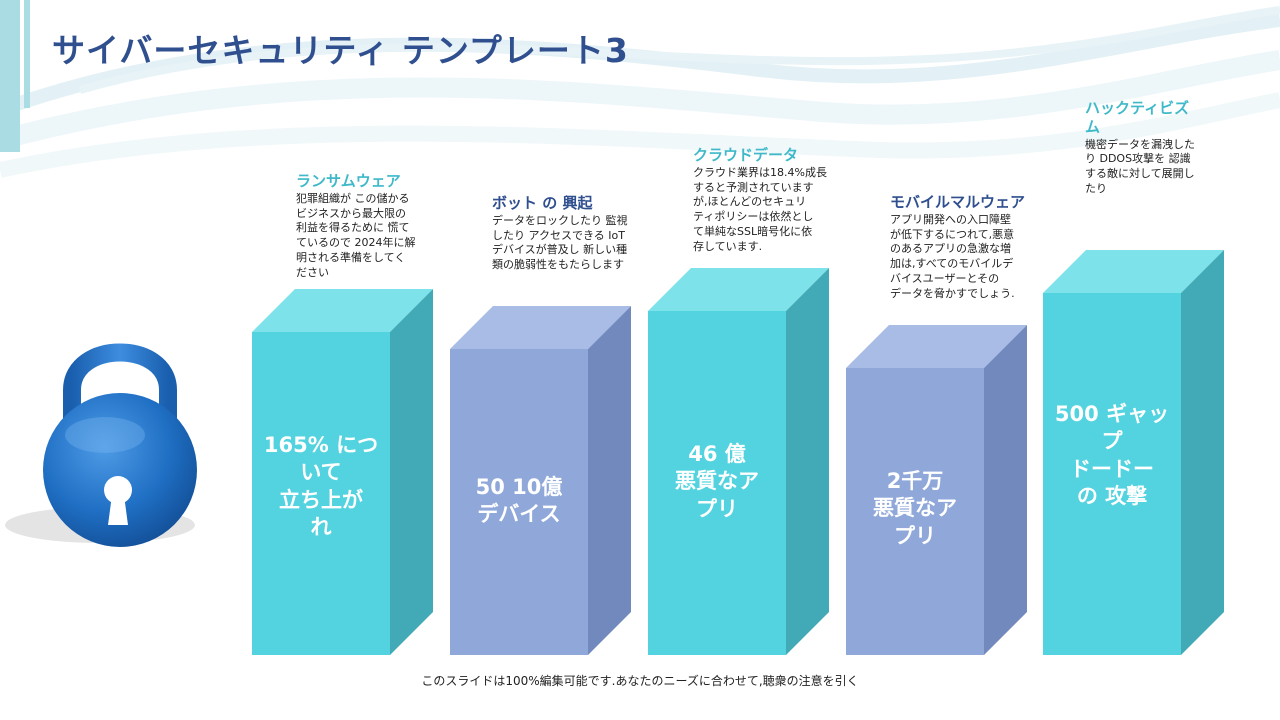 This screenshot has height=720, width=1280. I want to click on caption-body-line: ださい, so click(312, 272).